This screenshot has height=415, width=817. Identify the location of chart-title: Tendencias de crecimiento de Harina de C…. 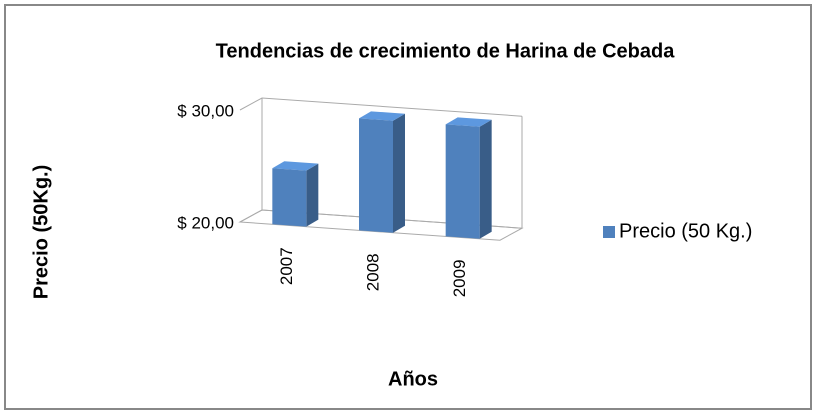
(446, 51).